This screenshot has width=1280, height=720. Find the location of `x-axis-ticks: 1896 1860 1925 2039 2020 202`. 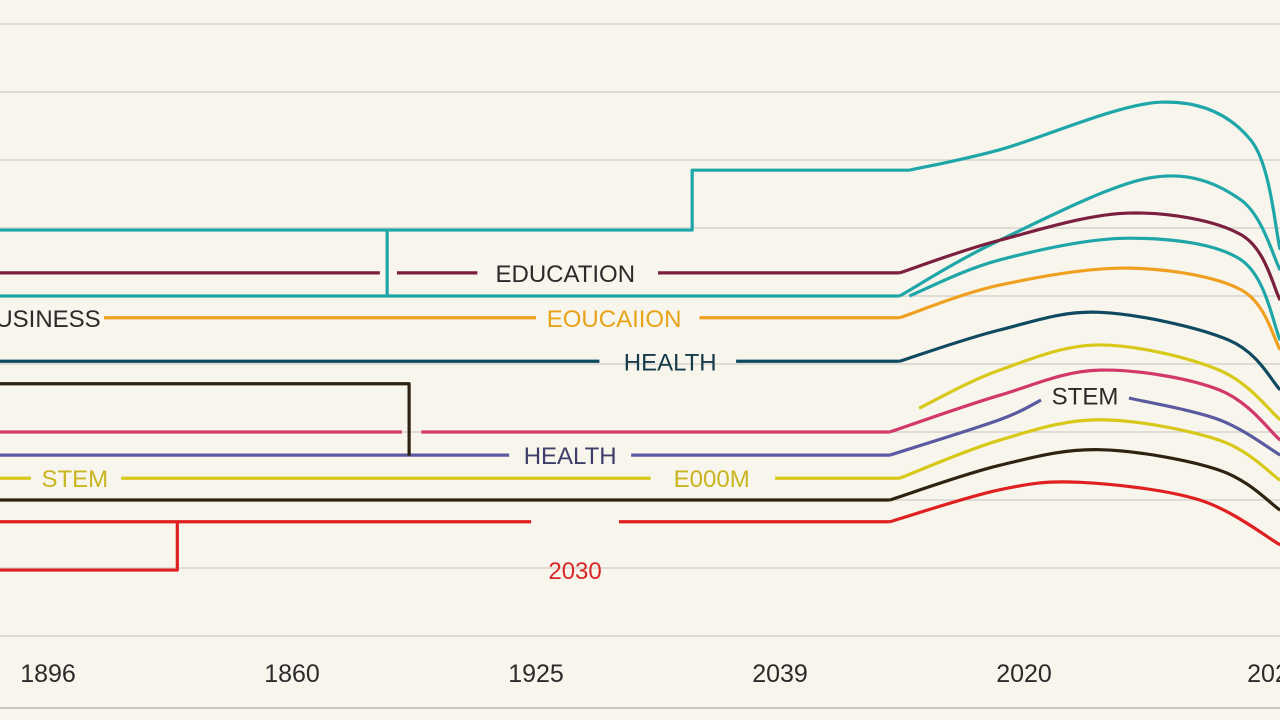

x-axis-ticks: 1896 1860 1925 2039 2020 202 is located at coordinates (650, 674).